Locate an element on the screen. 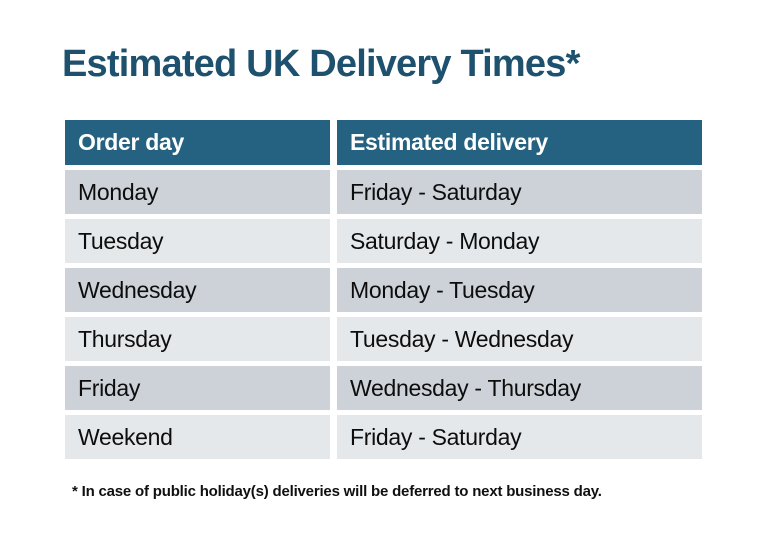  column-header-order-day: Order day is located at coordinates (197, 142).